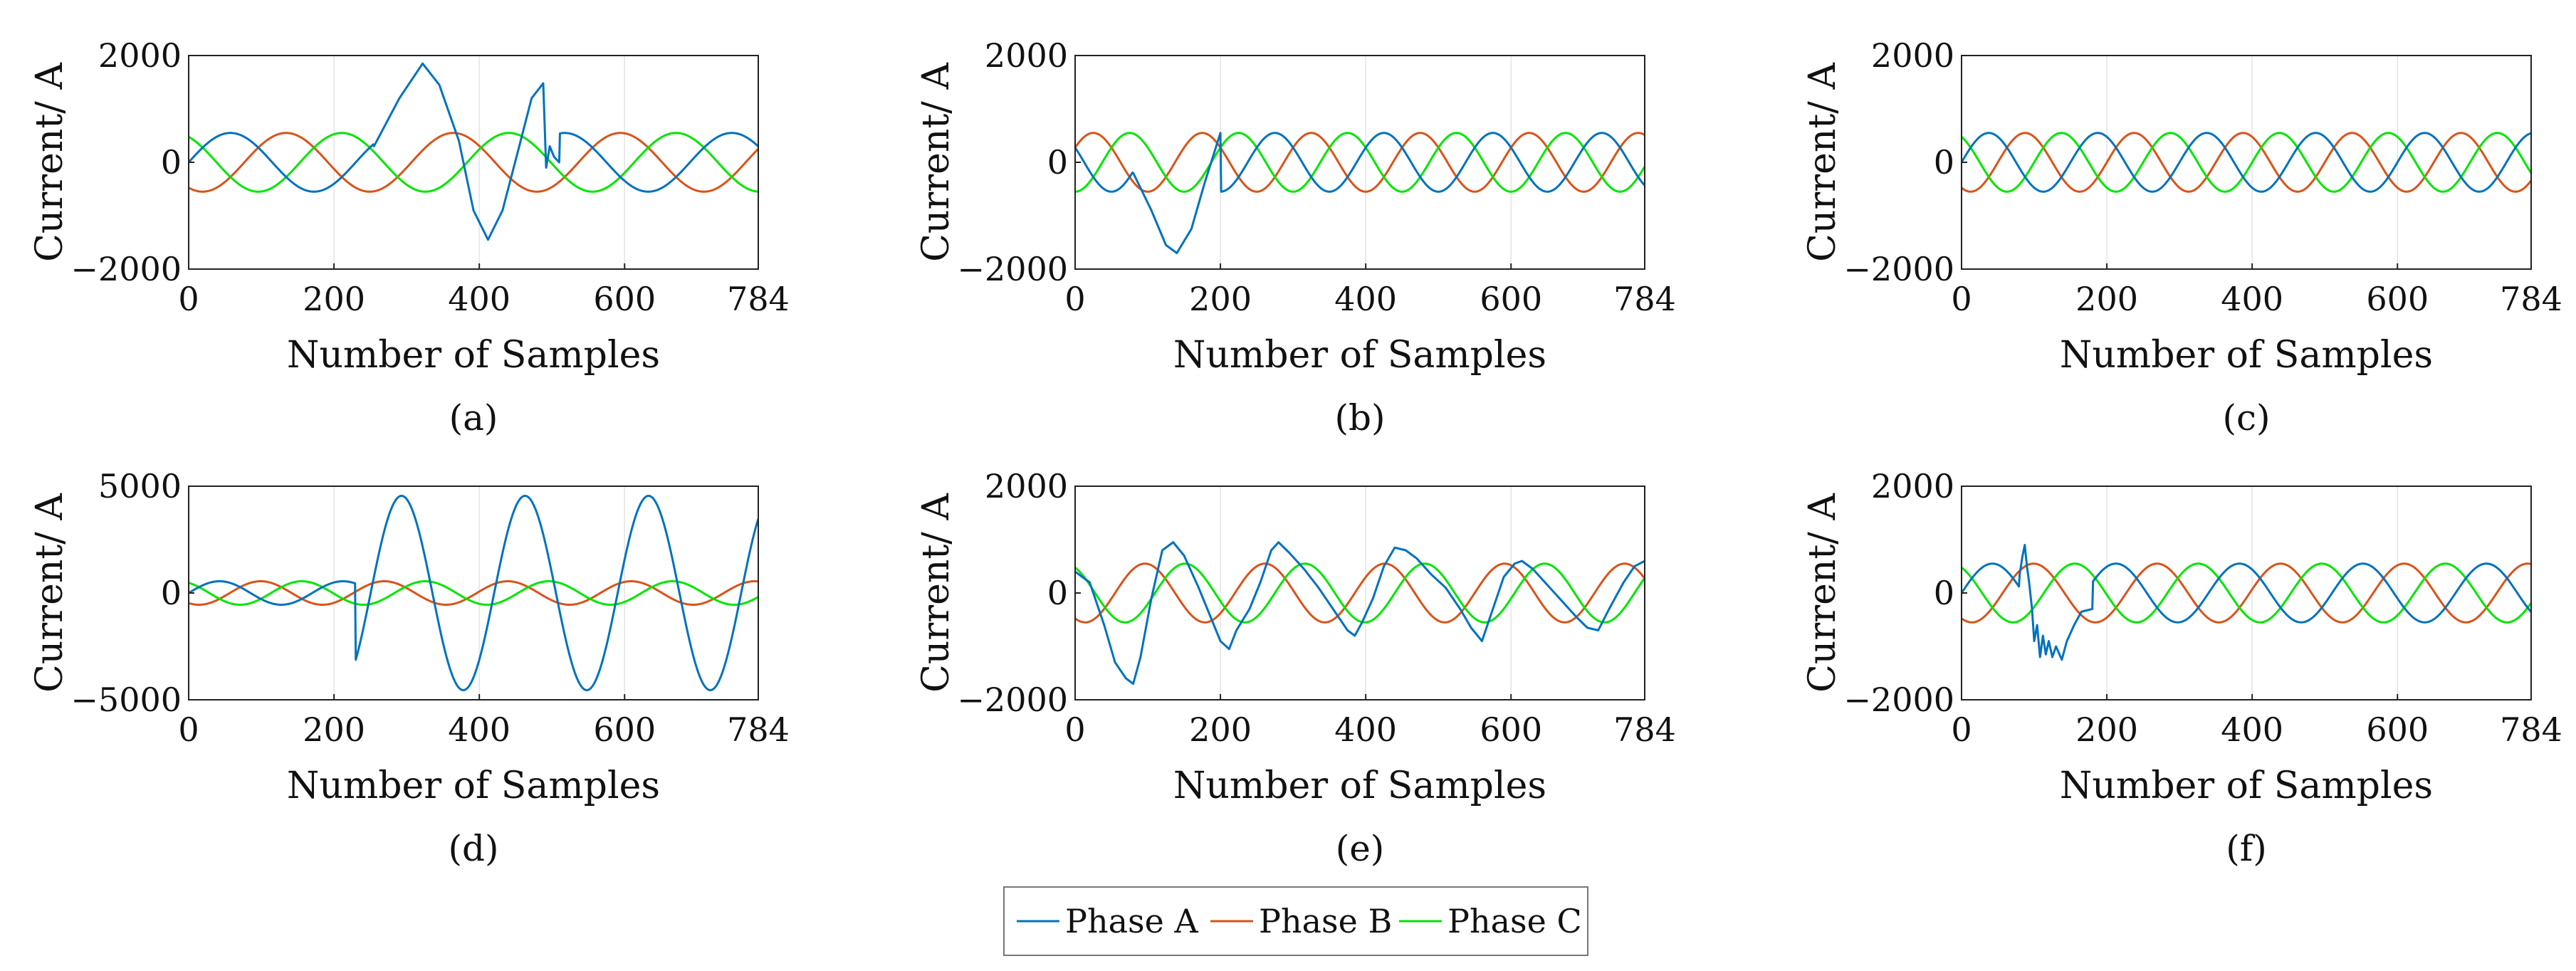  What do you see at coordinates (2246, 849) in the screenshot?
I see `panel-caption: (f)` at bounding box center [2246, 849].